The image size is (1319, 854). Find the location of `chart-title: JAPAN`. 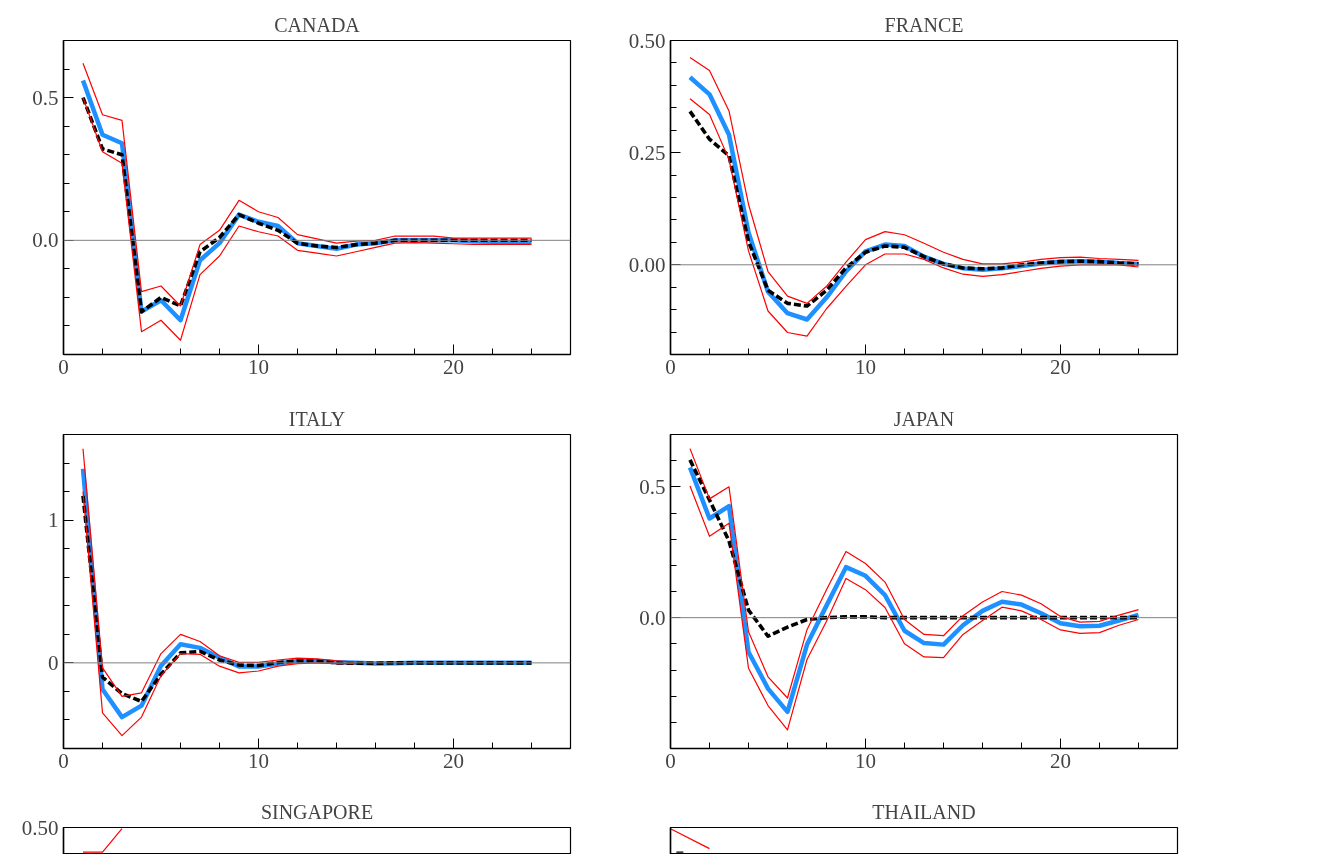

chart-title: JAPAN is located at coordinates (924, 418).